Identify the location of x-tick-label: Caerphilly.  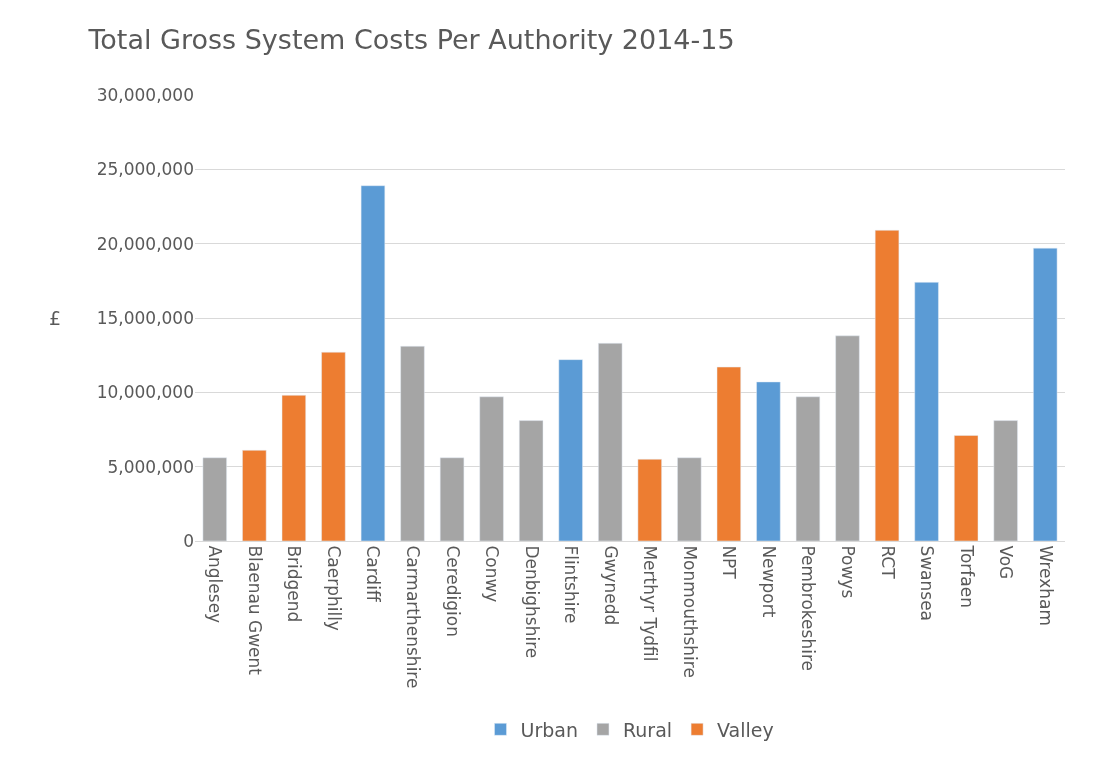
(333, 588).